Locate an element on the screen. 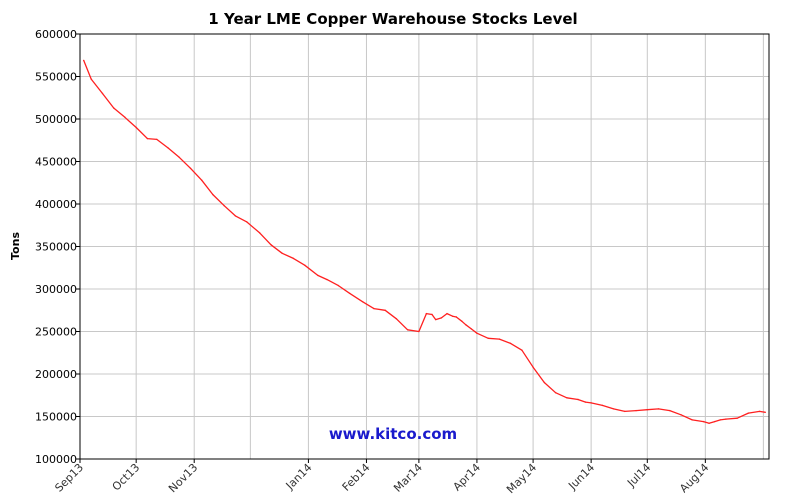  y-tick-label: 150000 is located at coordinates (56, 417).